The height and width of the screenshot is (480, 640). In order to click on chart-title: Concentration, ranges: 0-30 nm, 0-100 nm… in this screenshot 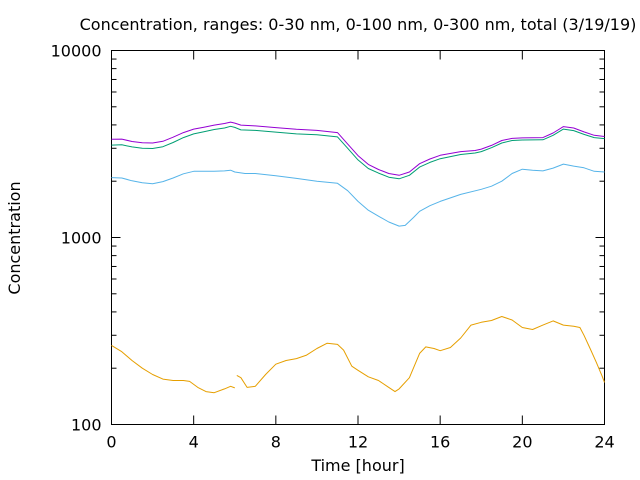, I will do `click(358, 24)`.